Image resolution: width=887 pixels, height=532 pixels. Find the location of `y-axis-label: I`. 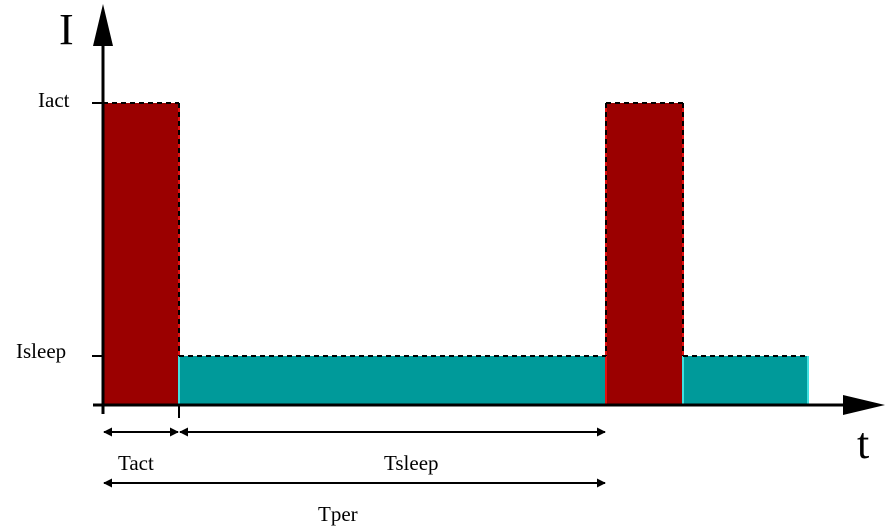

y-axis-label: I is located at coordinates (66, 29).